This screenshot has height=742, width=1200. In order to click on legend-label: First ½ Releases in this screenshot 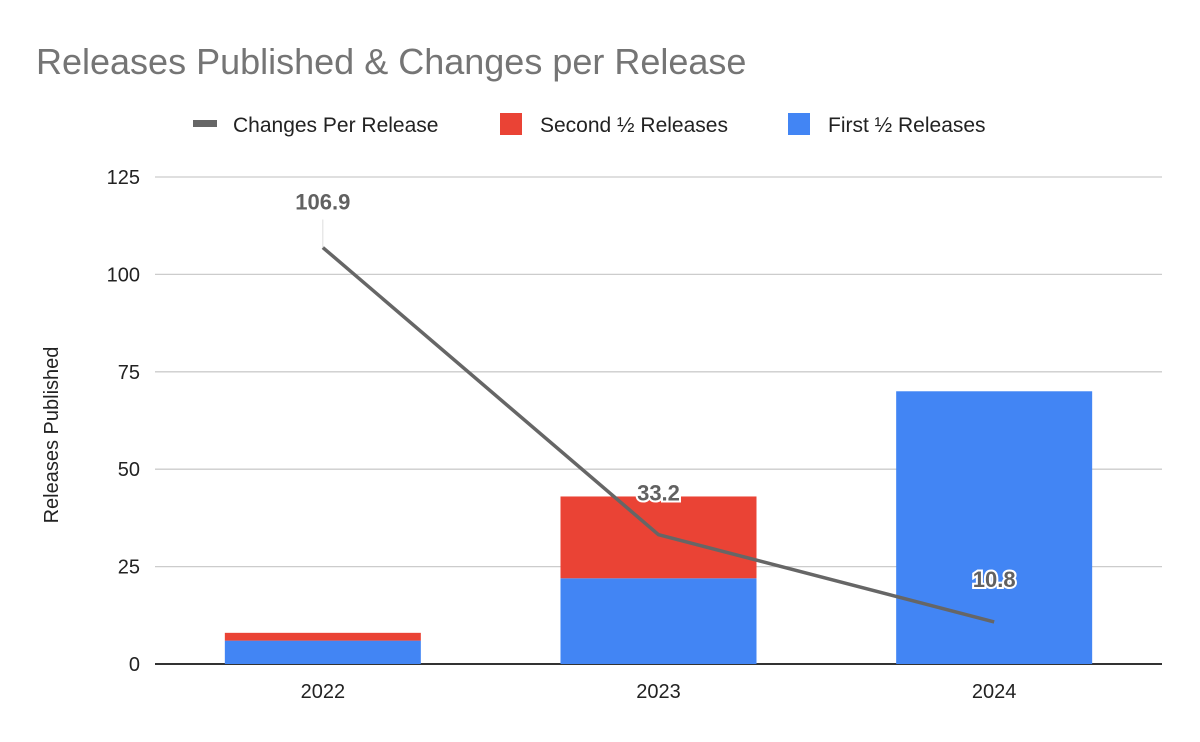, I will do `click(907, 125)`.